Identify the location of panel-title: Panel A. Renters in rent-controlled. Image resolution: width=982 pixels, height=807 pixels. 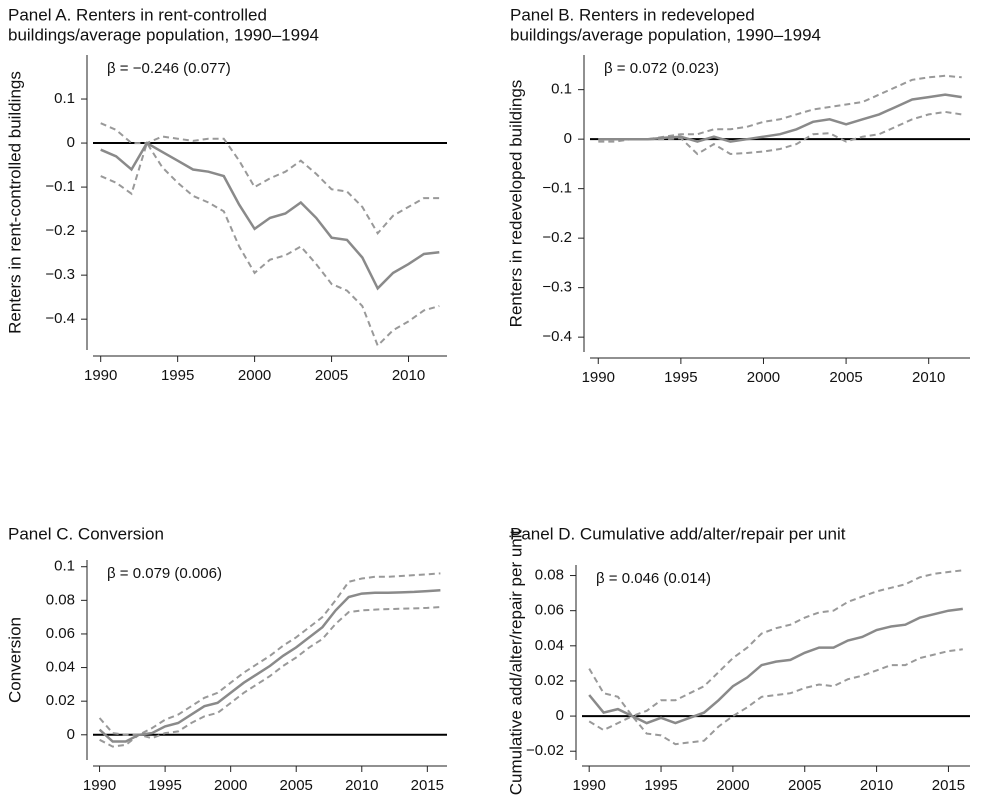
(137, 14).